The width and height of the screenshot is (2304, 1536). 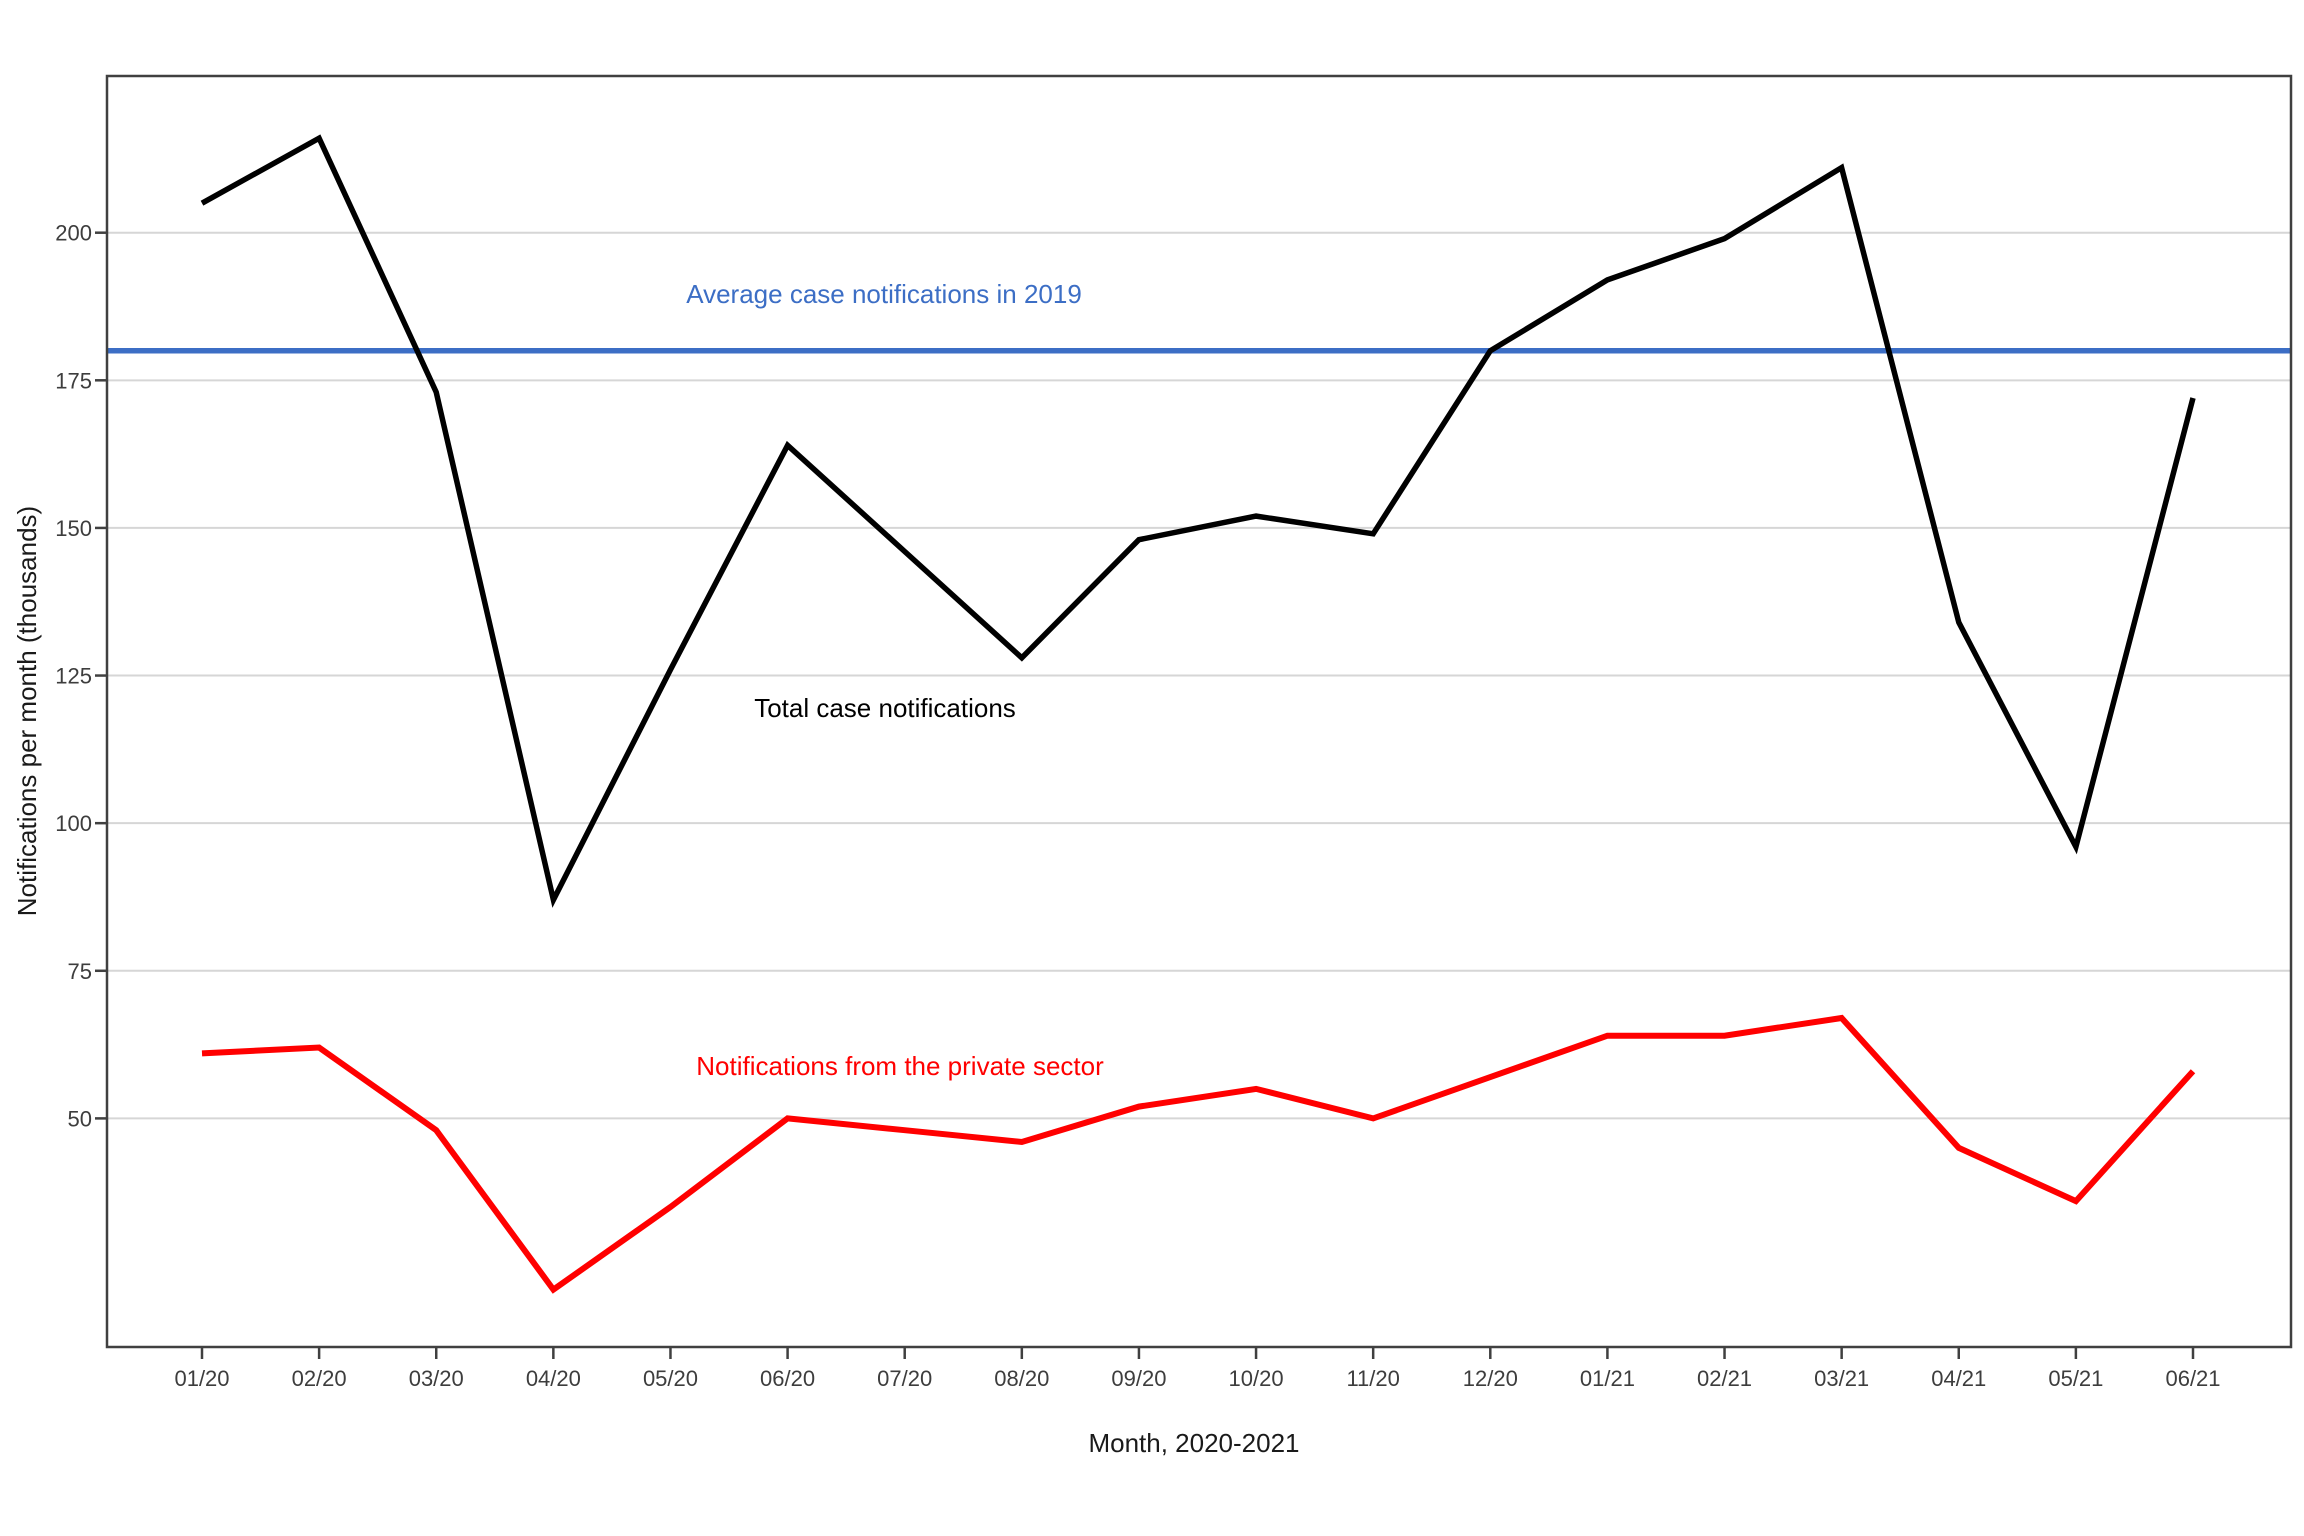 What do you see at coordinates (436, 1378) in the screenshot?
I see `x-tick-label: 03/20` at bounding box center [436, 1378].